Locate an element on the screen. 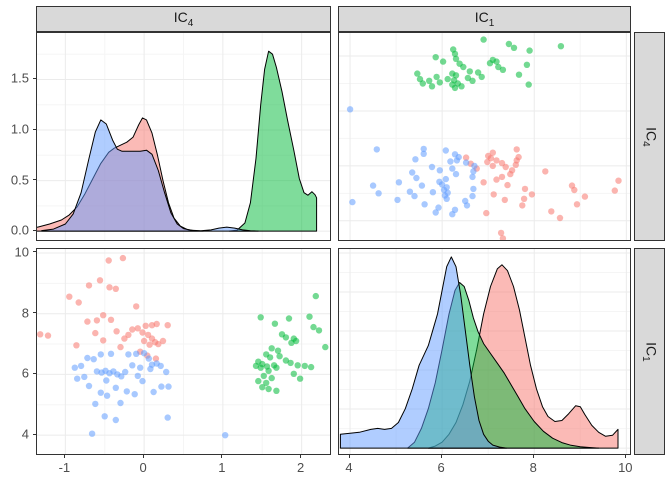 This screenshot has width=672, height=480. axis-tick-label: 6 is located at coordinates (441, 467).